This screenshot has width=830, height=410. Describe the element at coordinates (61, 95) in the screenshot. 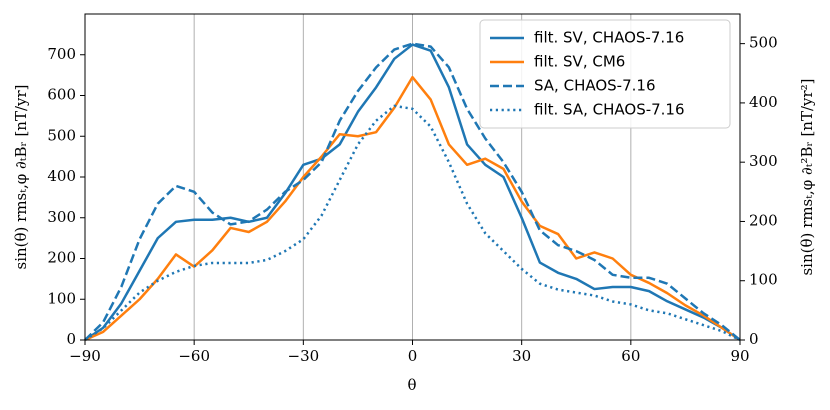

I see `y-tick-label: 600` at that location.